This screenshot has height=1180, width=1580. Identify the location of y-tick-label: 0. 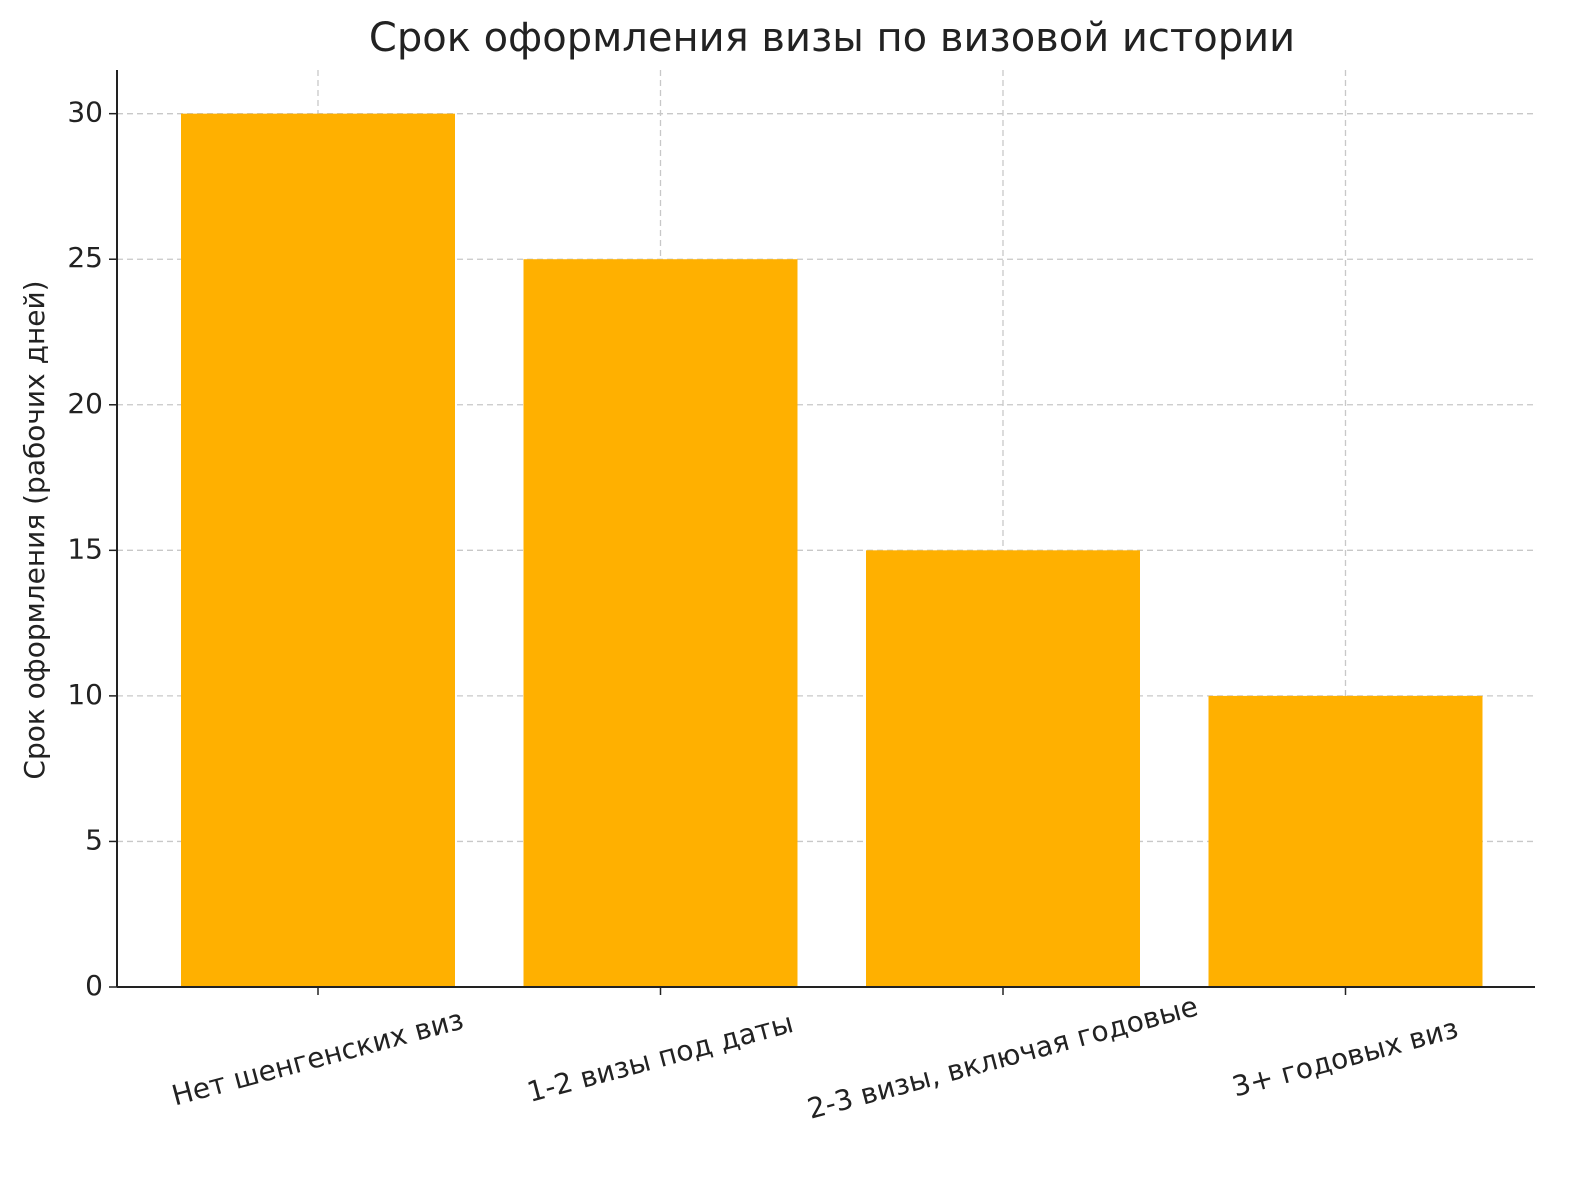
(94, 985).